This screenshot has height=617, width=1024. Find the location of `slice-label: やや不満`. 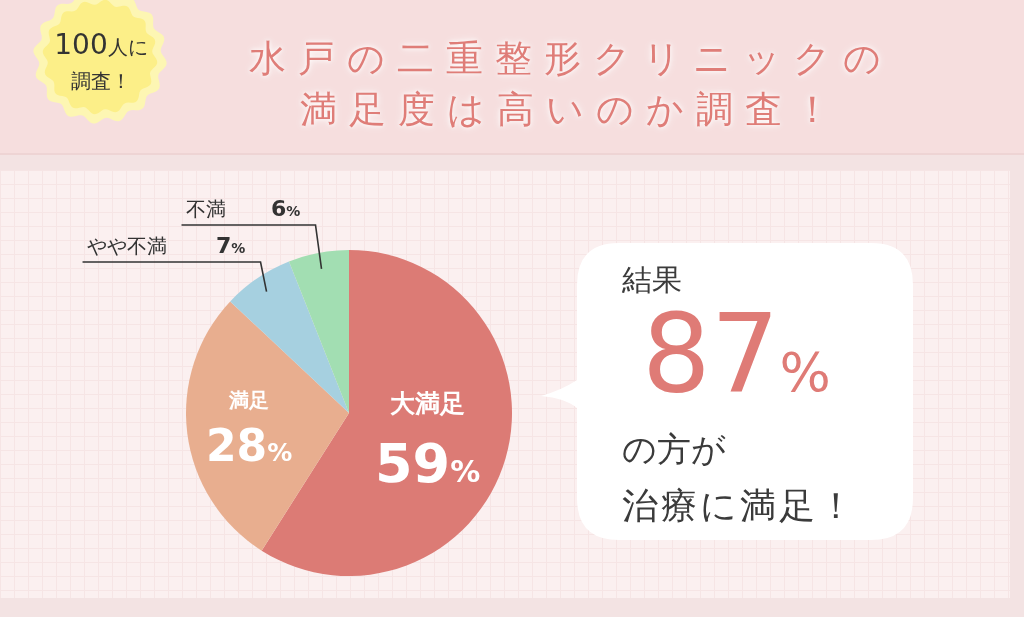

slice-label: やや不満 is located at coordinates (127, 246).